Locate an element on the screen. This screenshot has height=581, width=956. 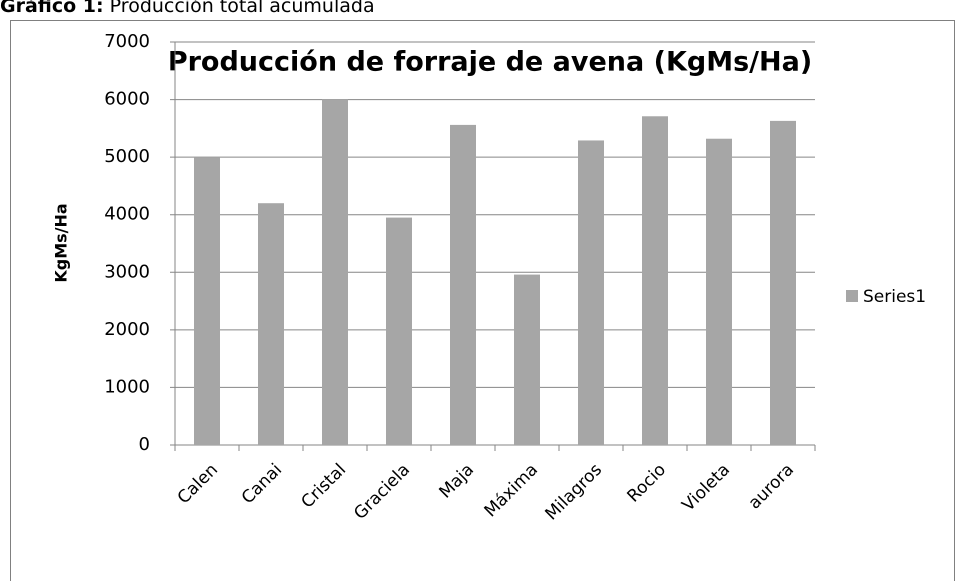
x-tick-label: Milagros is located at coordinates (574, 492).